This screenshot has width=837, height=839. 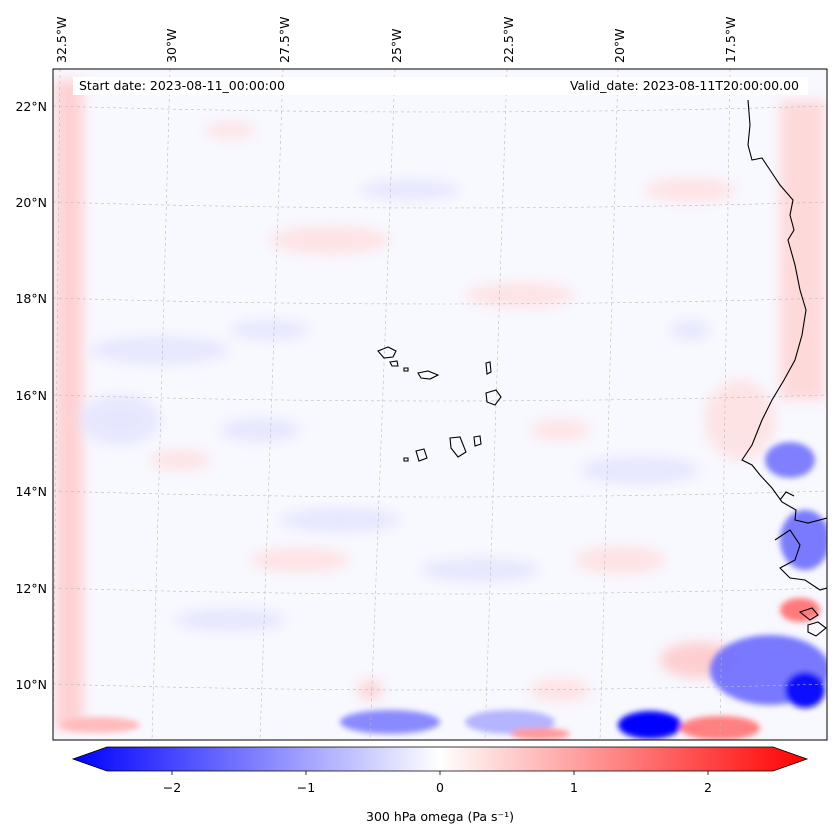 What do you see at coordinates (440, 816) in the screenshot?
I see `colorbar-label: 300 hPa omega (Pa s⁻¹)` at bounding box center [440, 816].